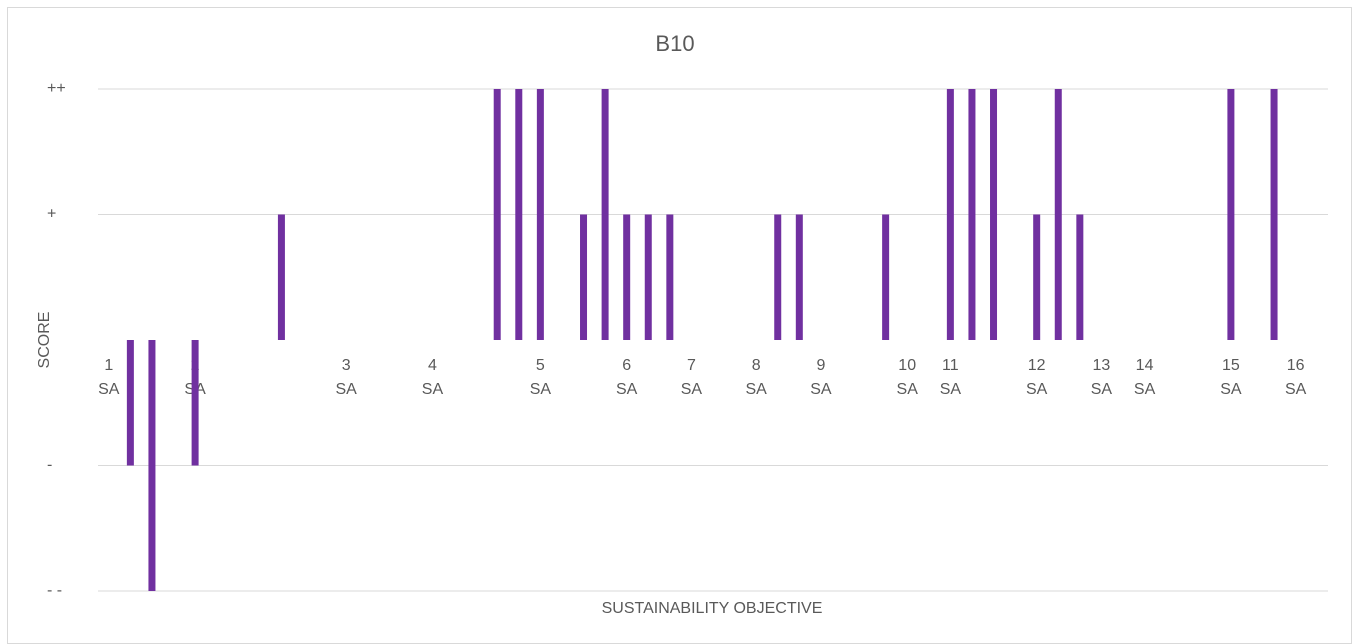 Image resolution: width=1359 pixels, height=644 pixels. Describe the element at coordinates (44, 340) in the screenshot. I see `y-axis-label: SCORE` at that location.